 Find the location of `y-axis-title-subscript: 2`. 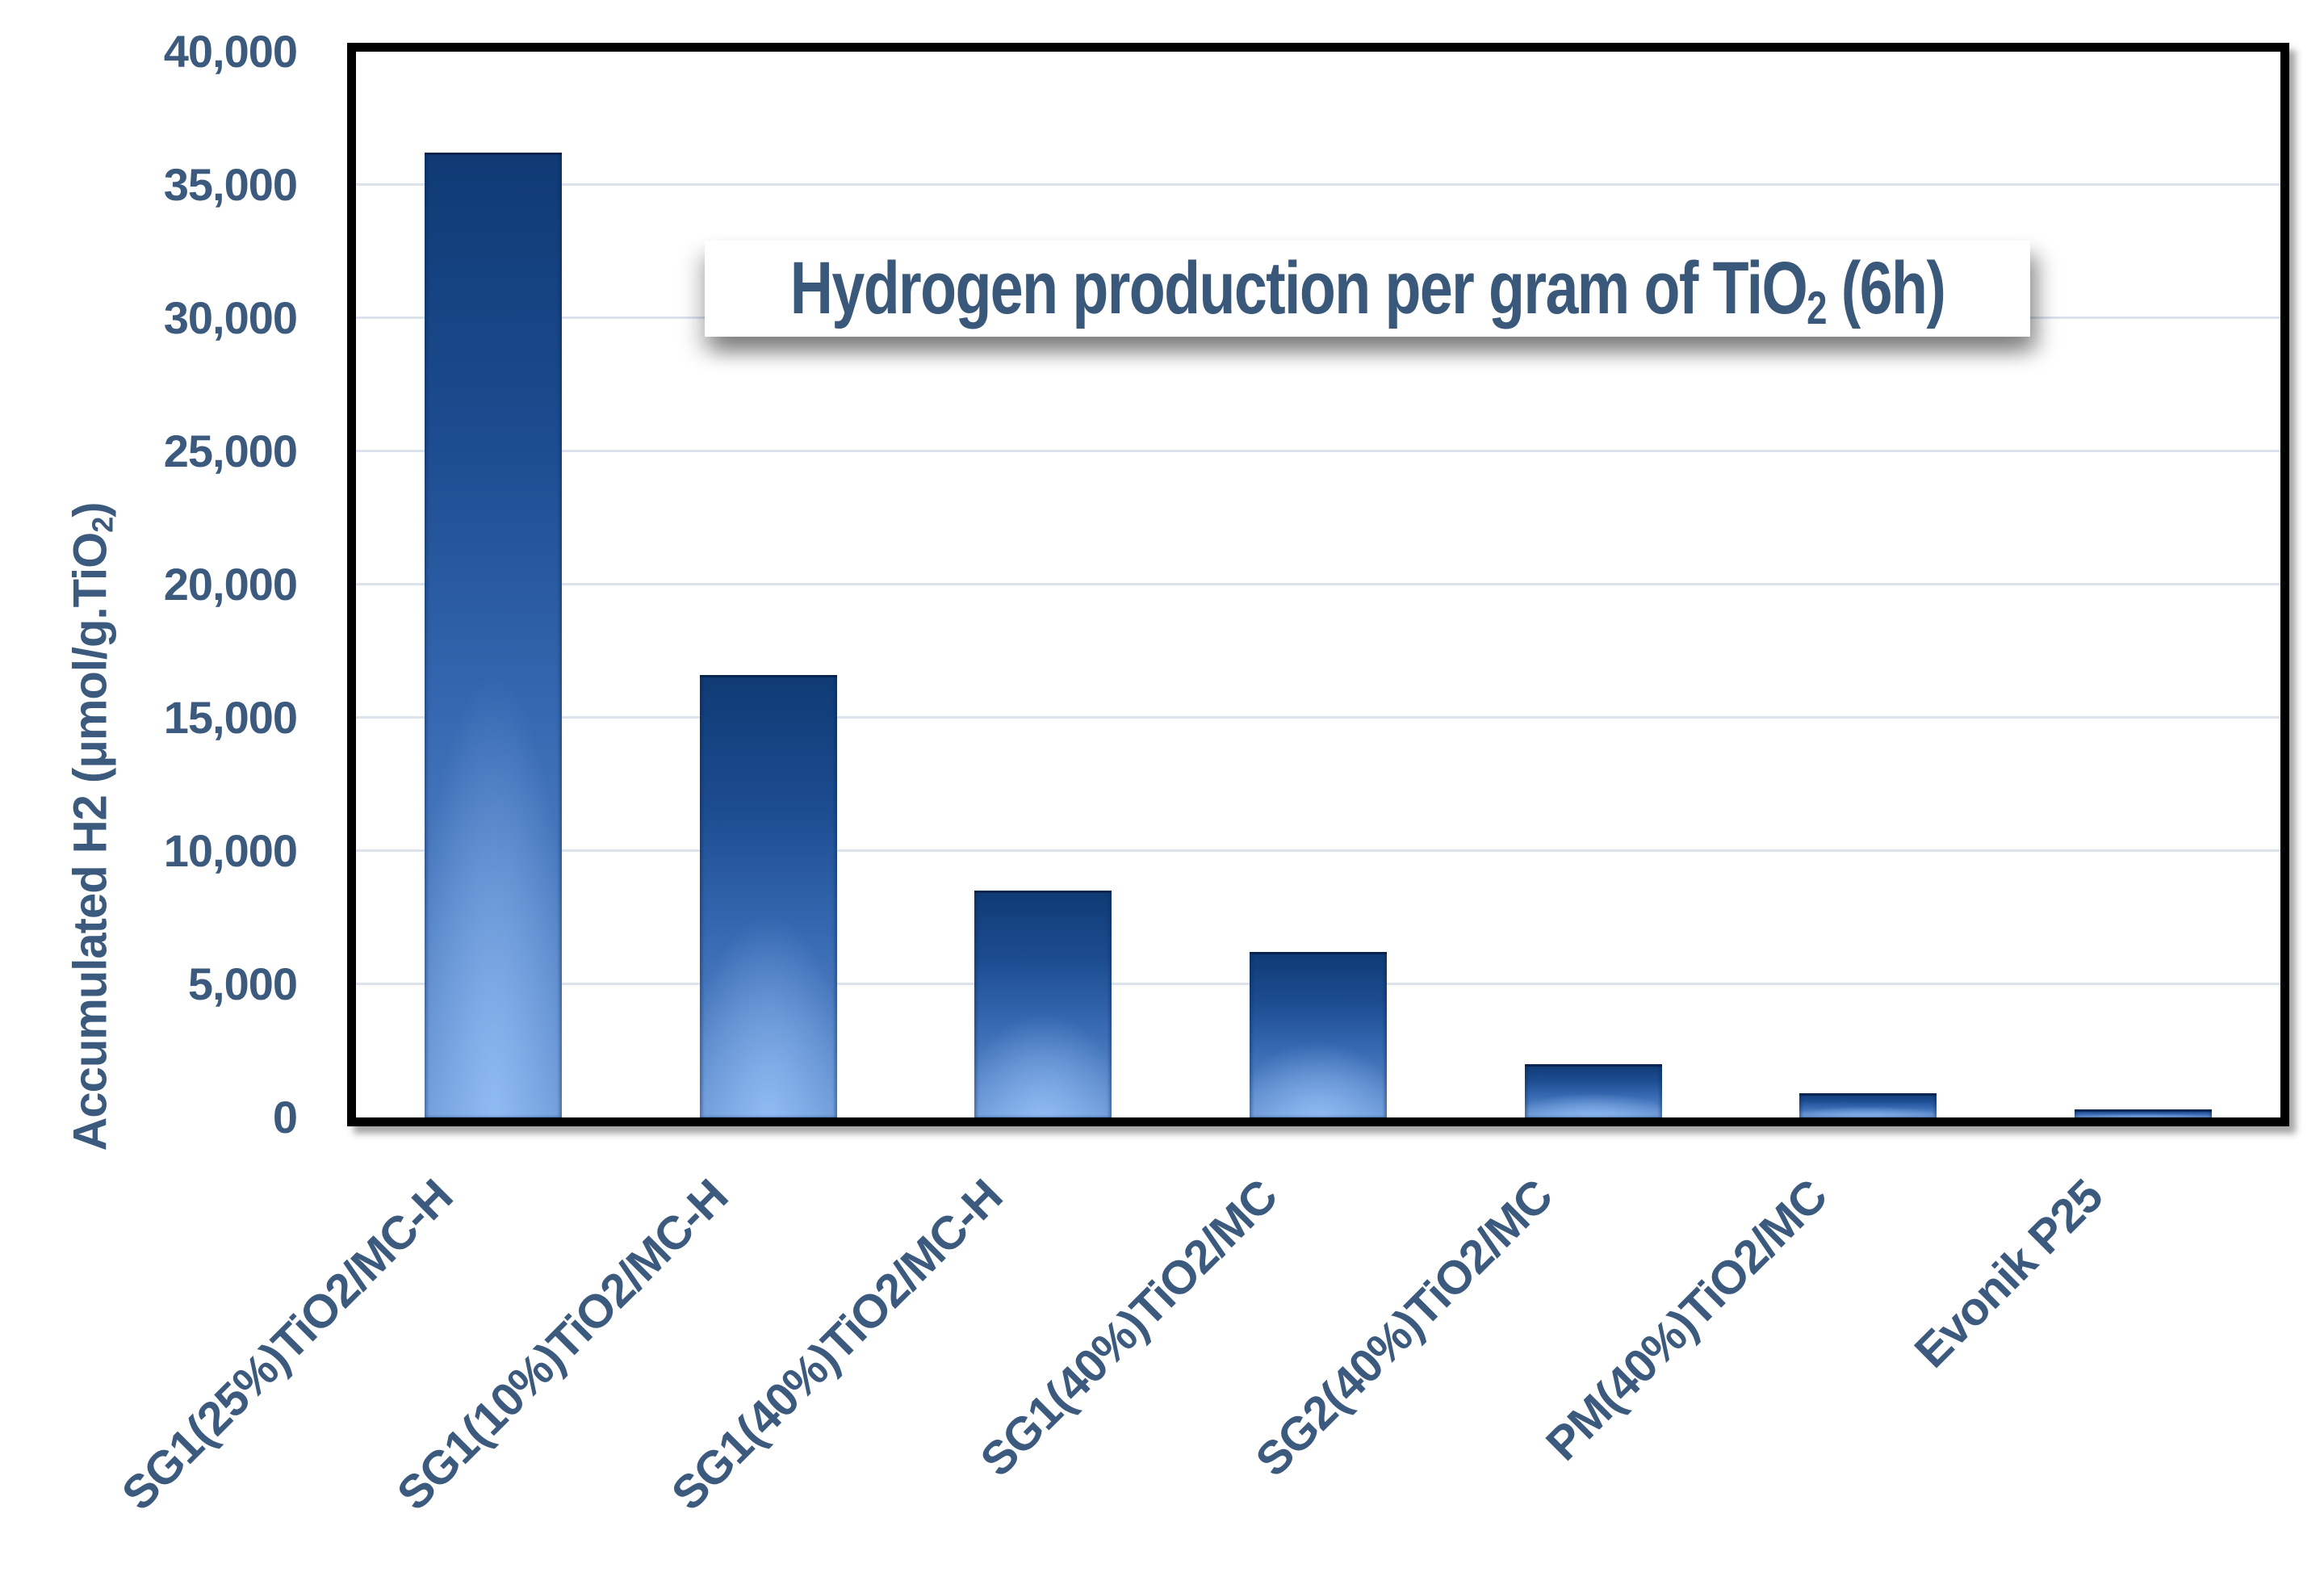

y-axis-title-subscript: 2 is located at coordinates (102, 525).